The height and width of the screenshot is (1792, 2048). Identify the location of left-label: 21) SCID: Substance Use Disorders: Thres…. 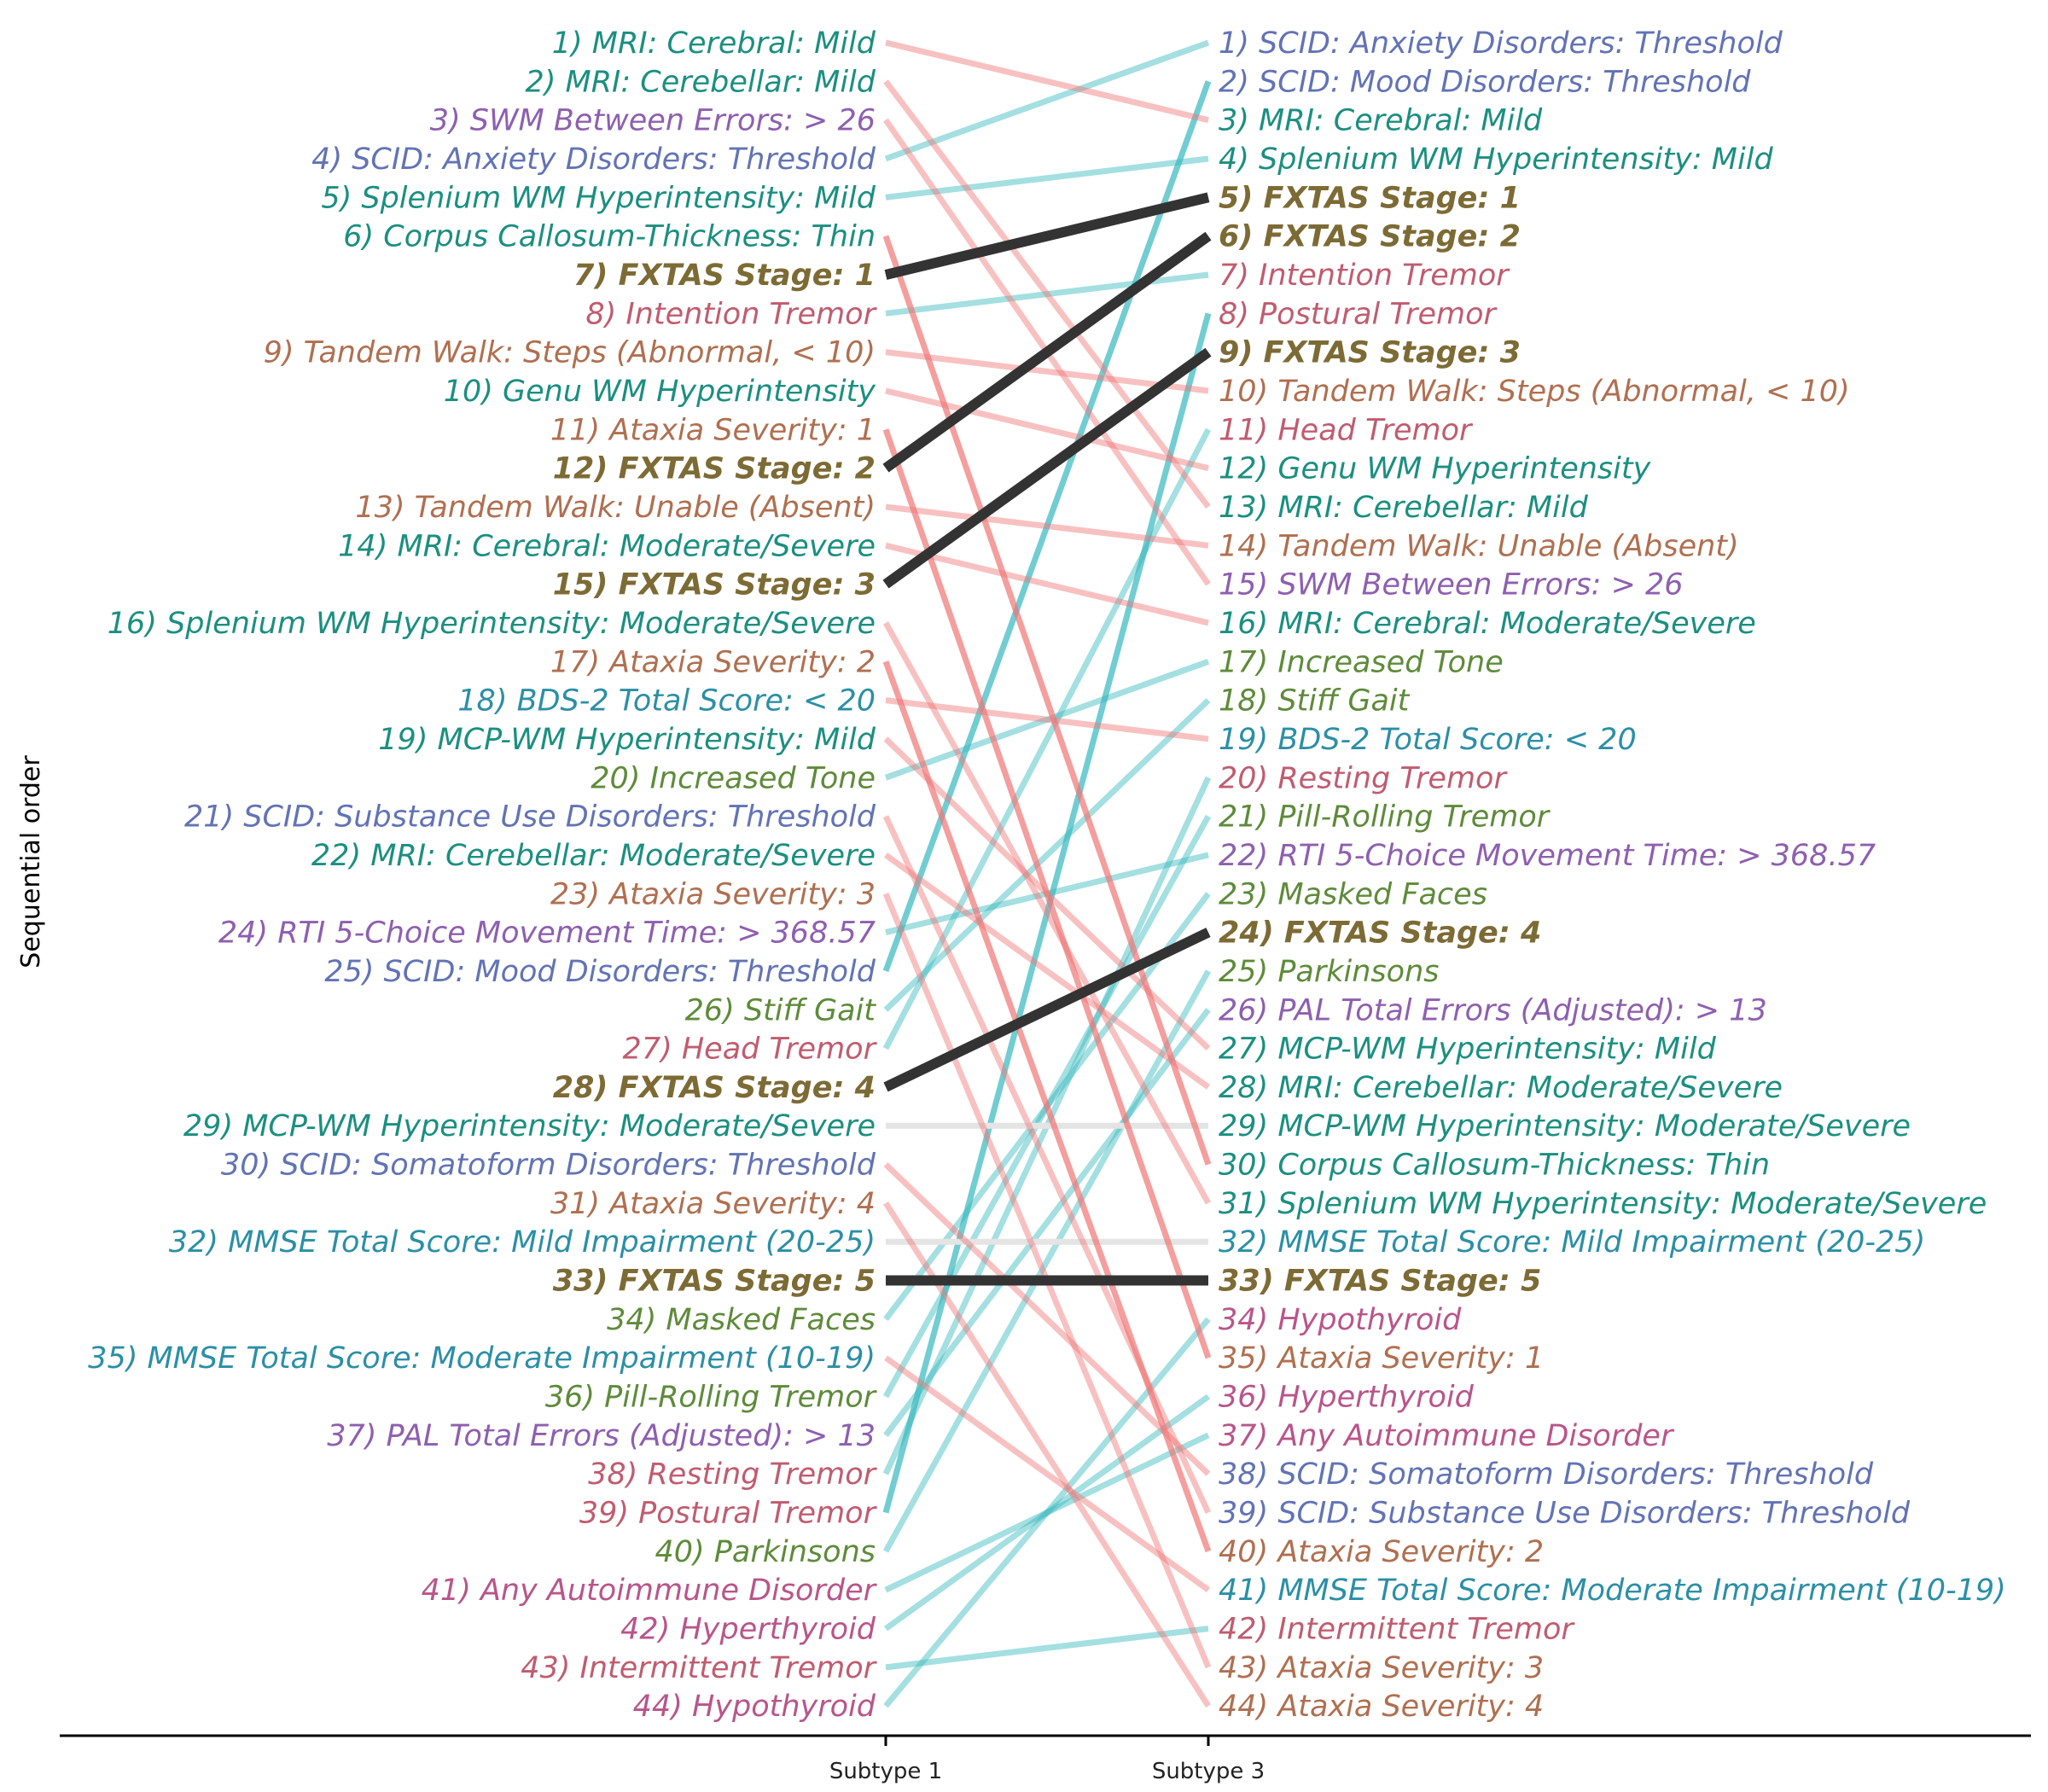
(530, 817).